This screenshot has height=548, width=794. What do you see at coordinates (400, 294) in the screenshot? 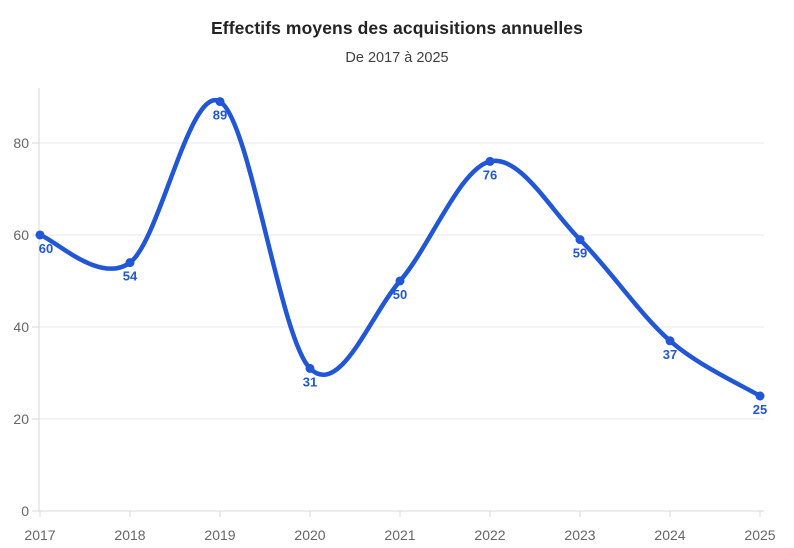
I see `data-point-label: 50` at bounding box center [400, 294].